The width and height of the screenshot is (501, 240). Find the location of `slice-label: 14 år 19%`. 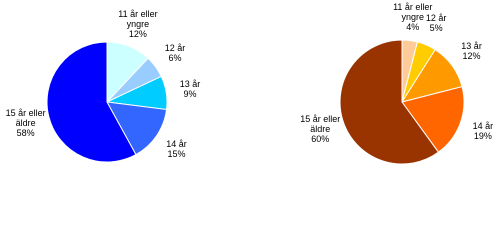

slice-label: 14 år 19% is located at coordinates (480, 131).